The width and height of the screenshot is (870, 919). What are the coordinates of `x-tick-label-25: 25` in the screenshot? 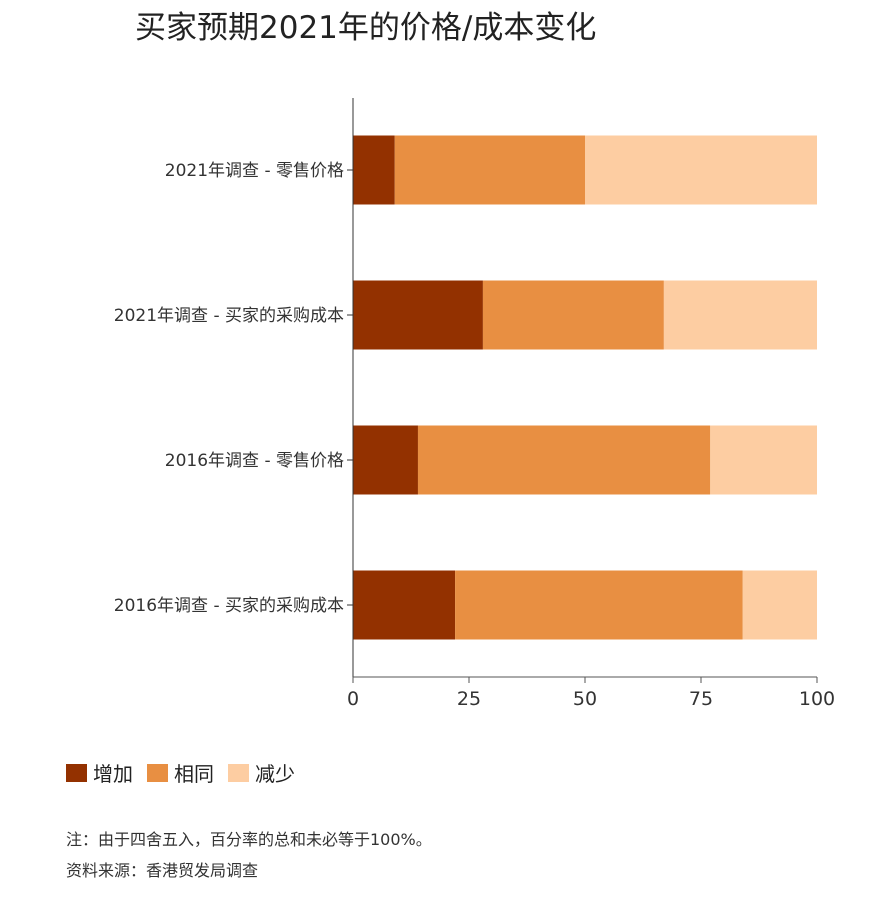 It's located at (469, 699).